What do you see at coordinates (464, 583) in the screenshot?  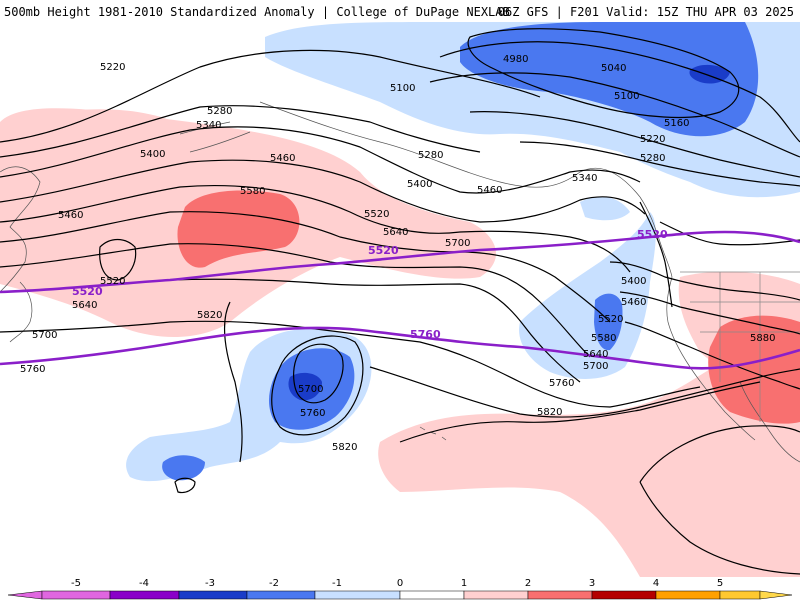 I see `colorbar-tick-label: 1` at bounding box center [464, 583].